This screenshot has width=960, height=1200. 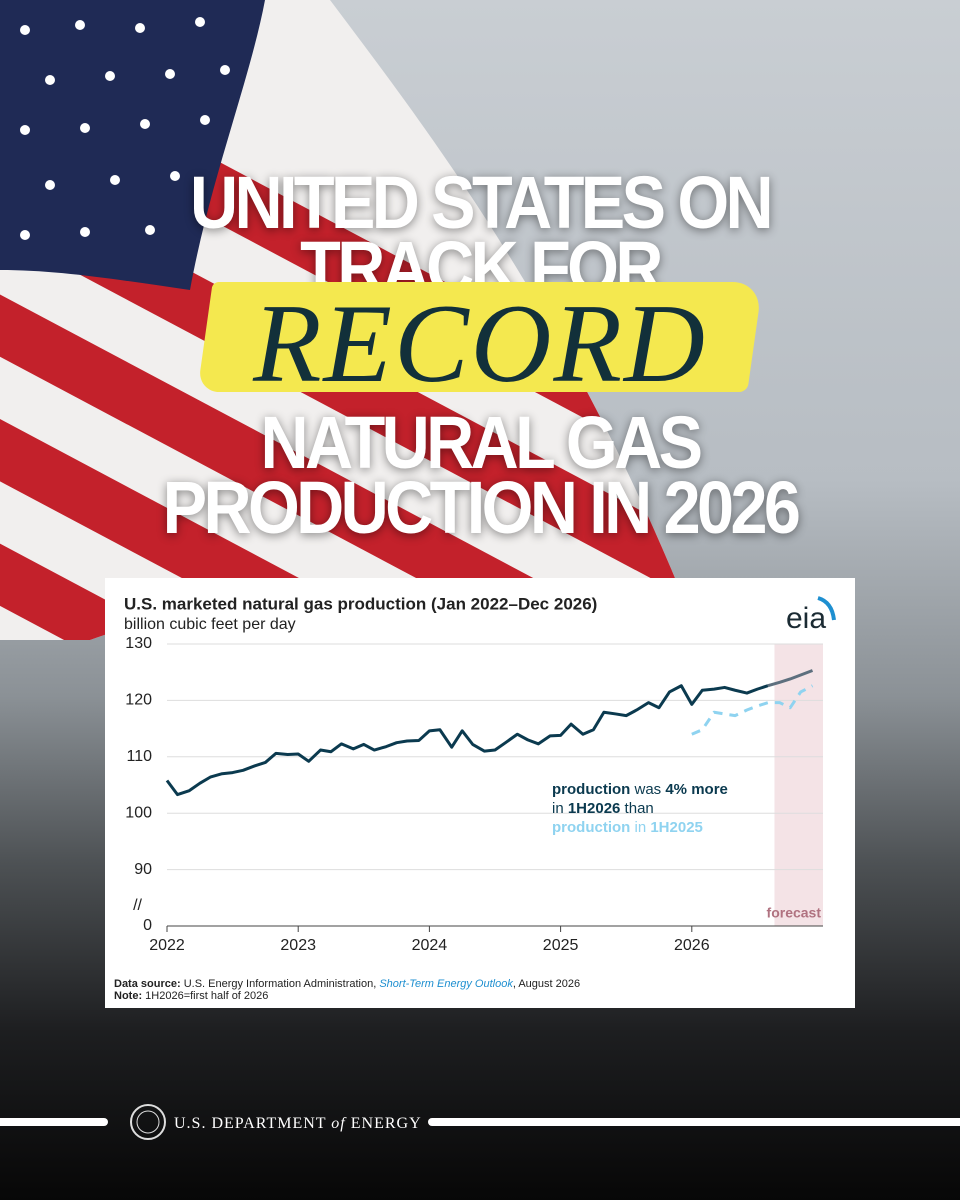 What do you see at coordinates (339, 1123) in the screenshot?
I see `agency-of: of` at bounding box center [339, 1123].